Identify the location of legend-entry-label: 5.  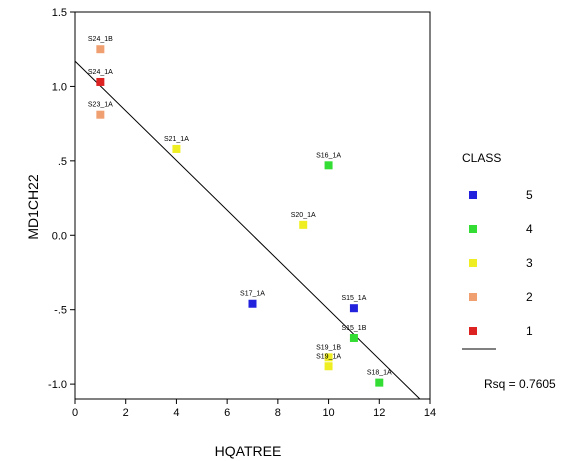
(529, 195).